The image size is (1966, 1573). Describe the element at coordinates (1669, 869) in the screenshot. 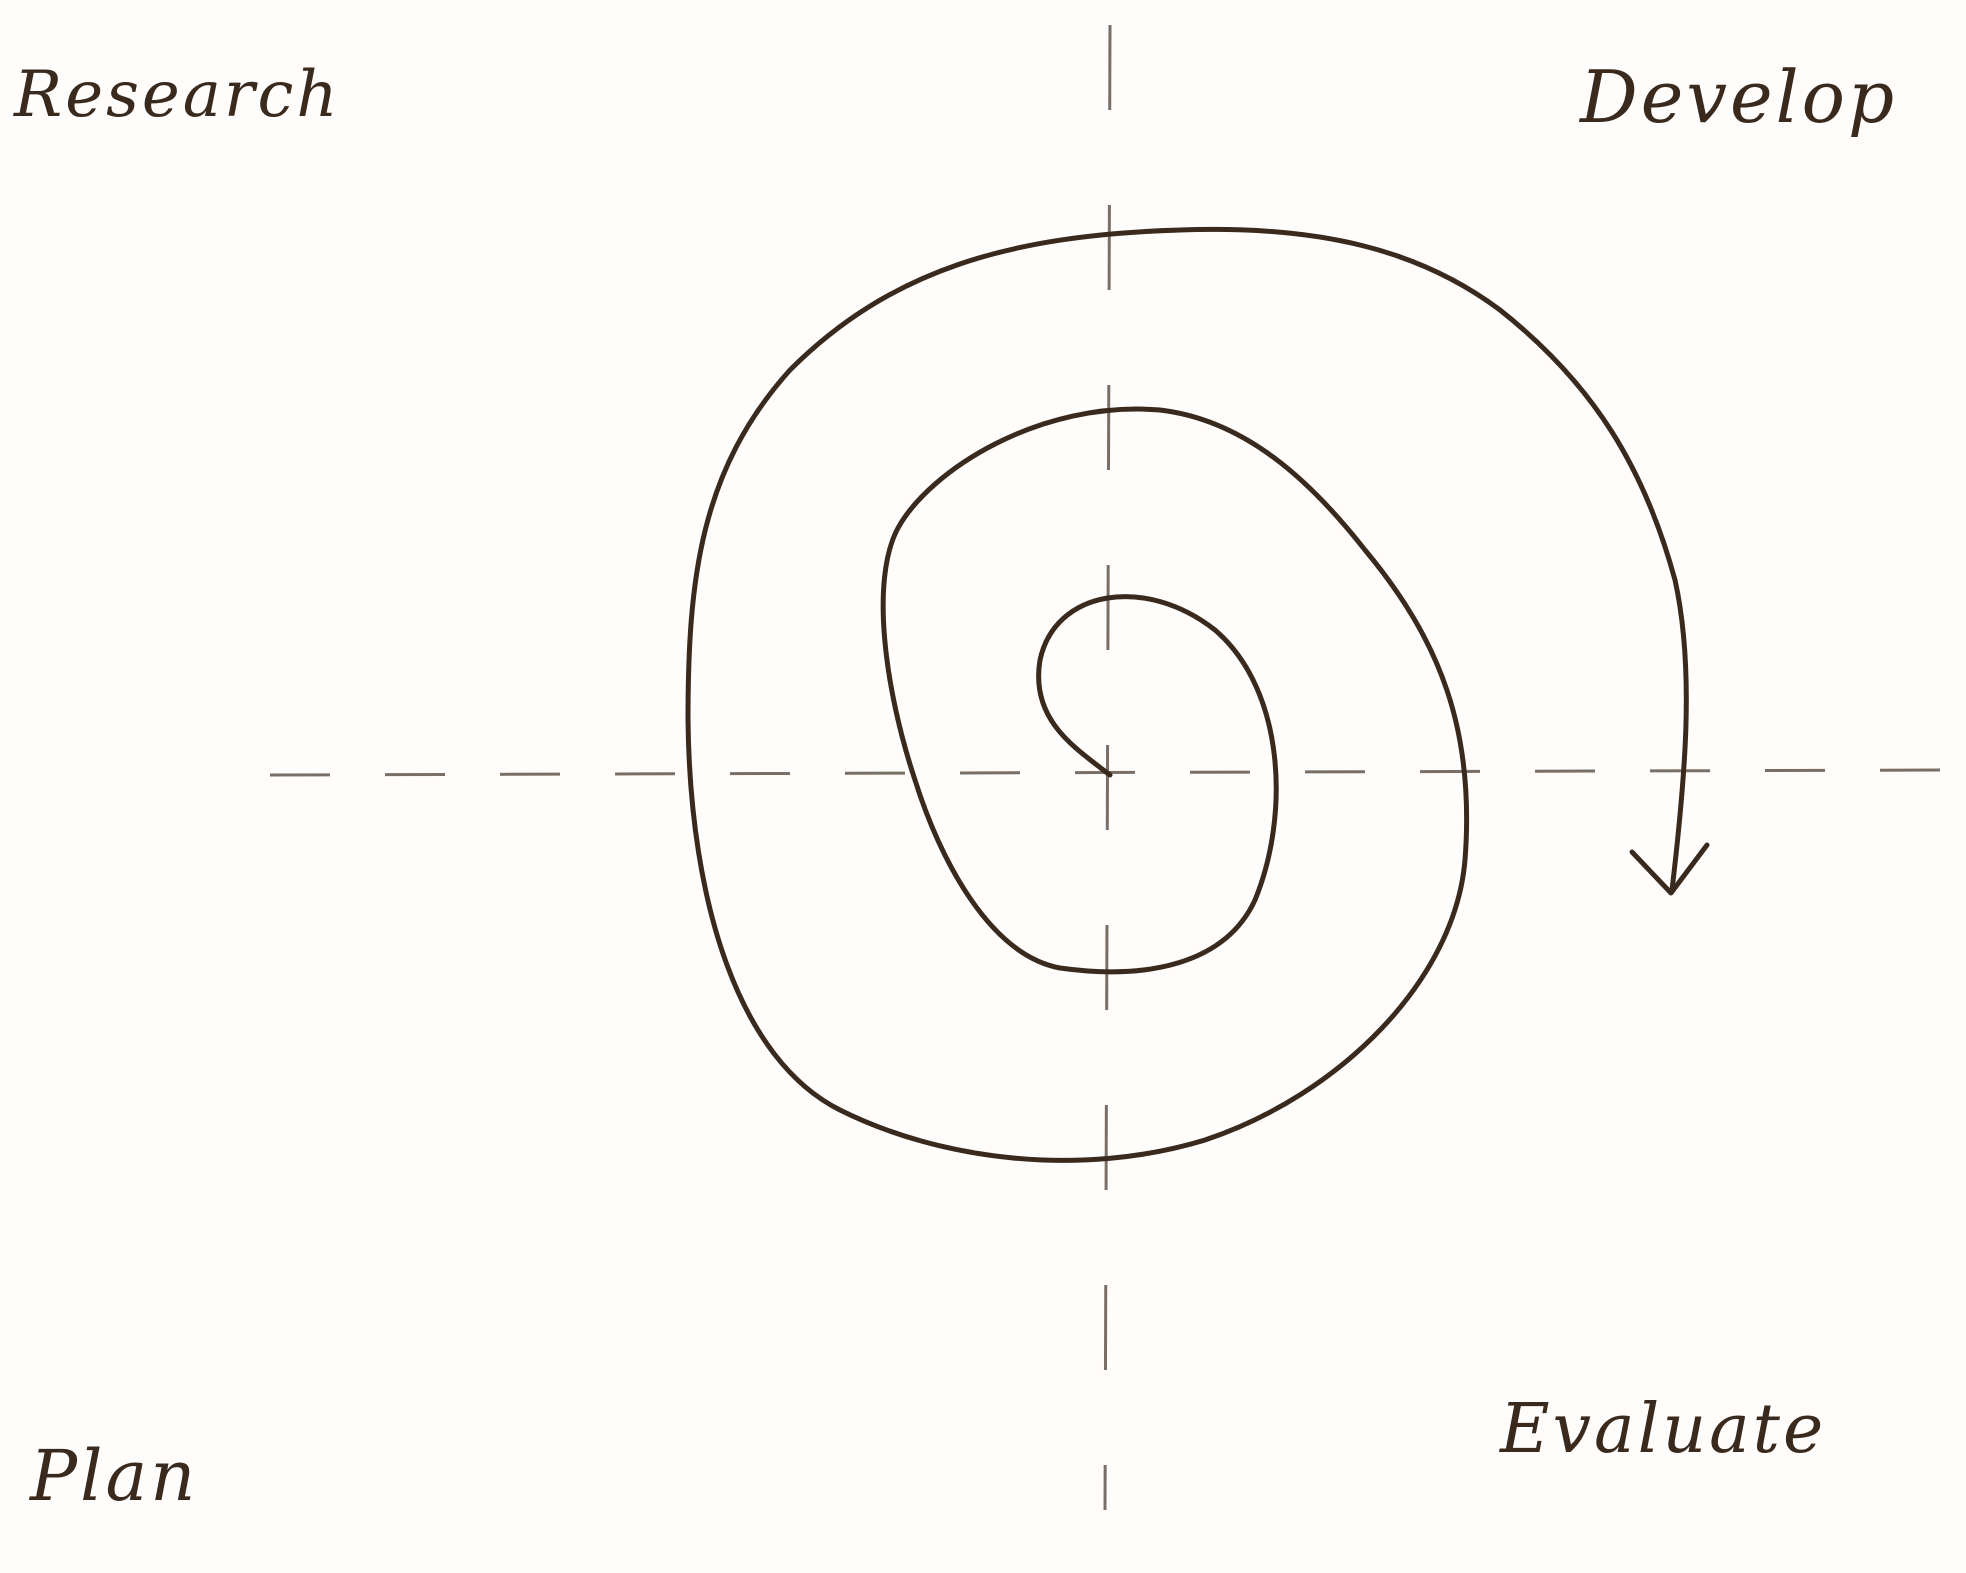

I see `arrowhead` at that location.